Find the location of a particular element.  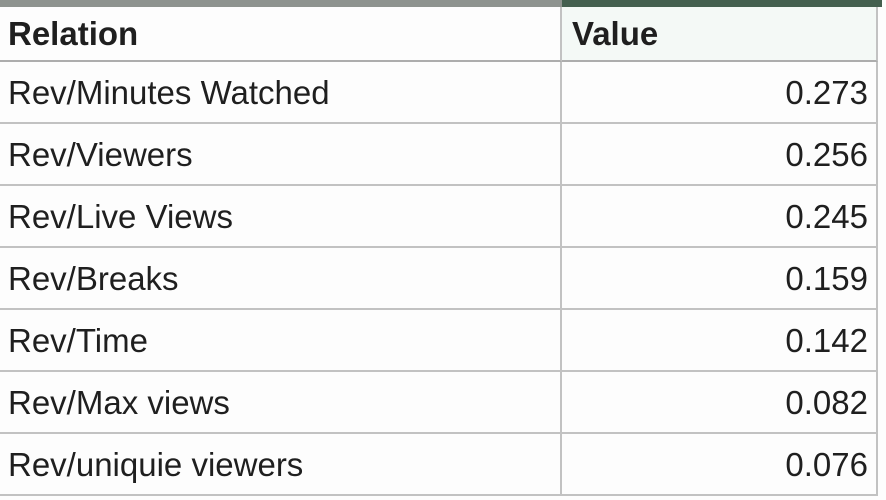

relation-cell: Rev/Viewers is located at coordinates (281, 155).